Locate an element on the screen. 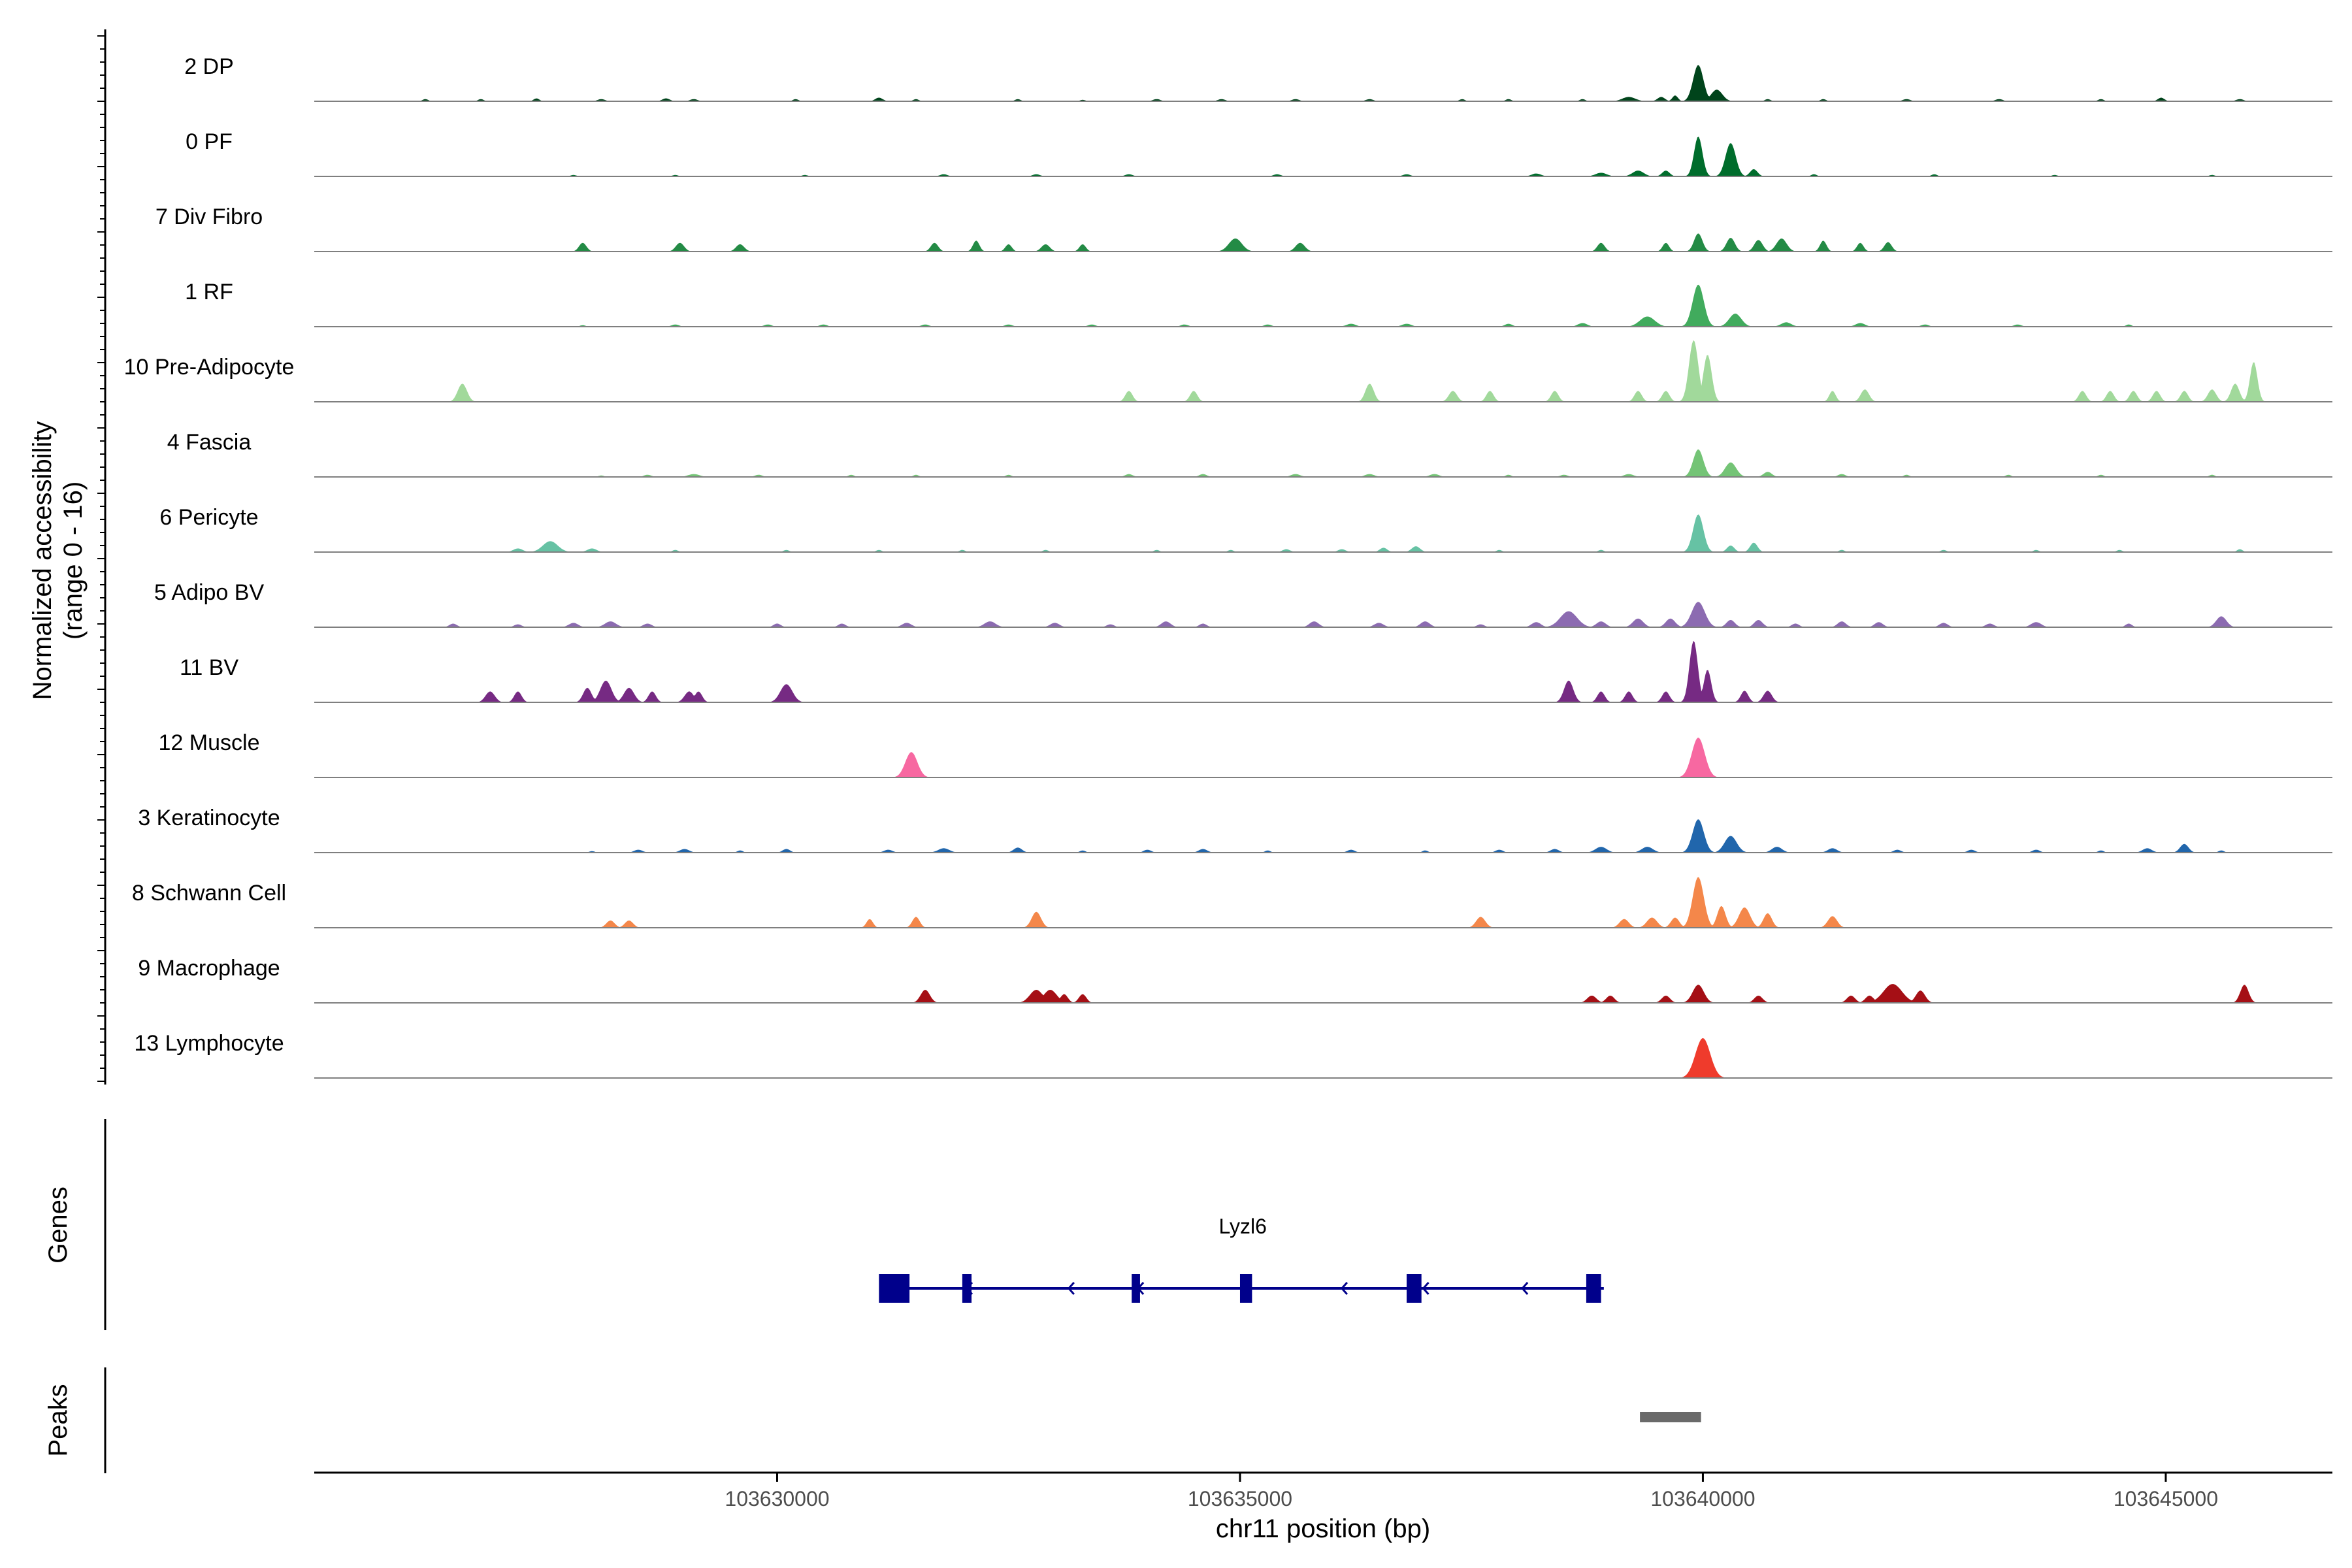 This screenshot has width=2352, height=1568. x-tick-label: 103630000 is located at coordinates (777, 1499).